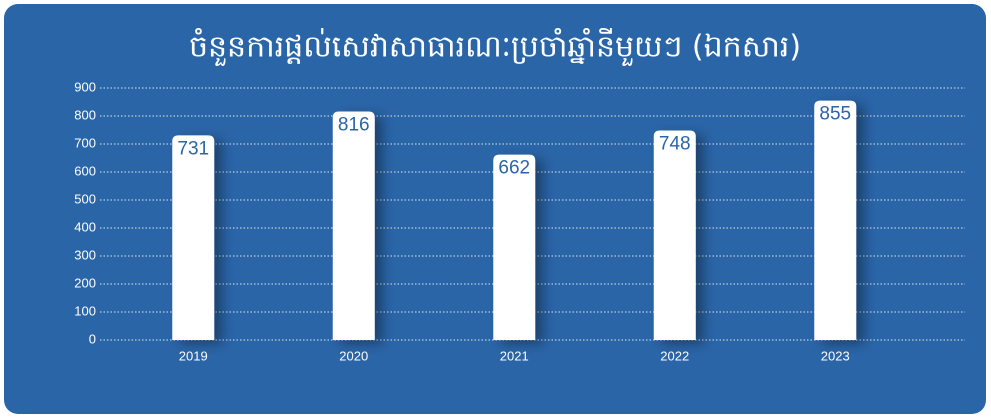  Describe the element at coordinates (354, 125) in the screenshot. I see `value-label: 816` at that location.